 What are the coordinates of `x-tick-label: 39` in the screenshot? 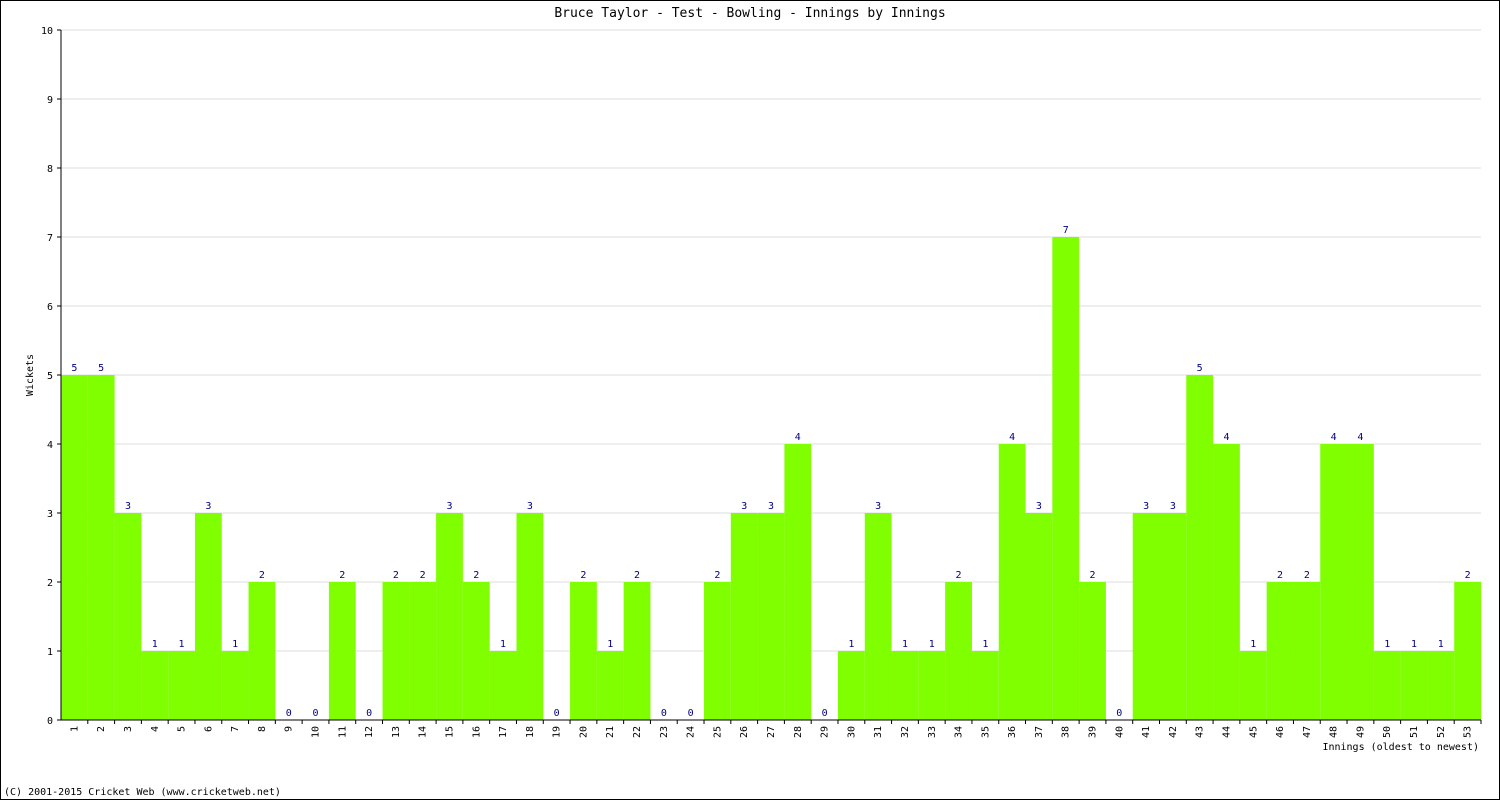 It's located at (1093, 732).